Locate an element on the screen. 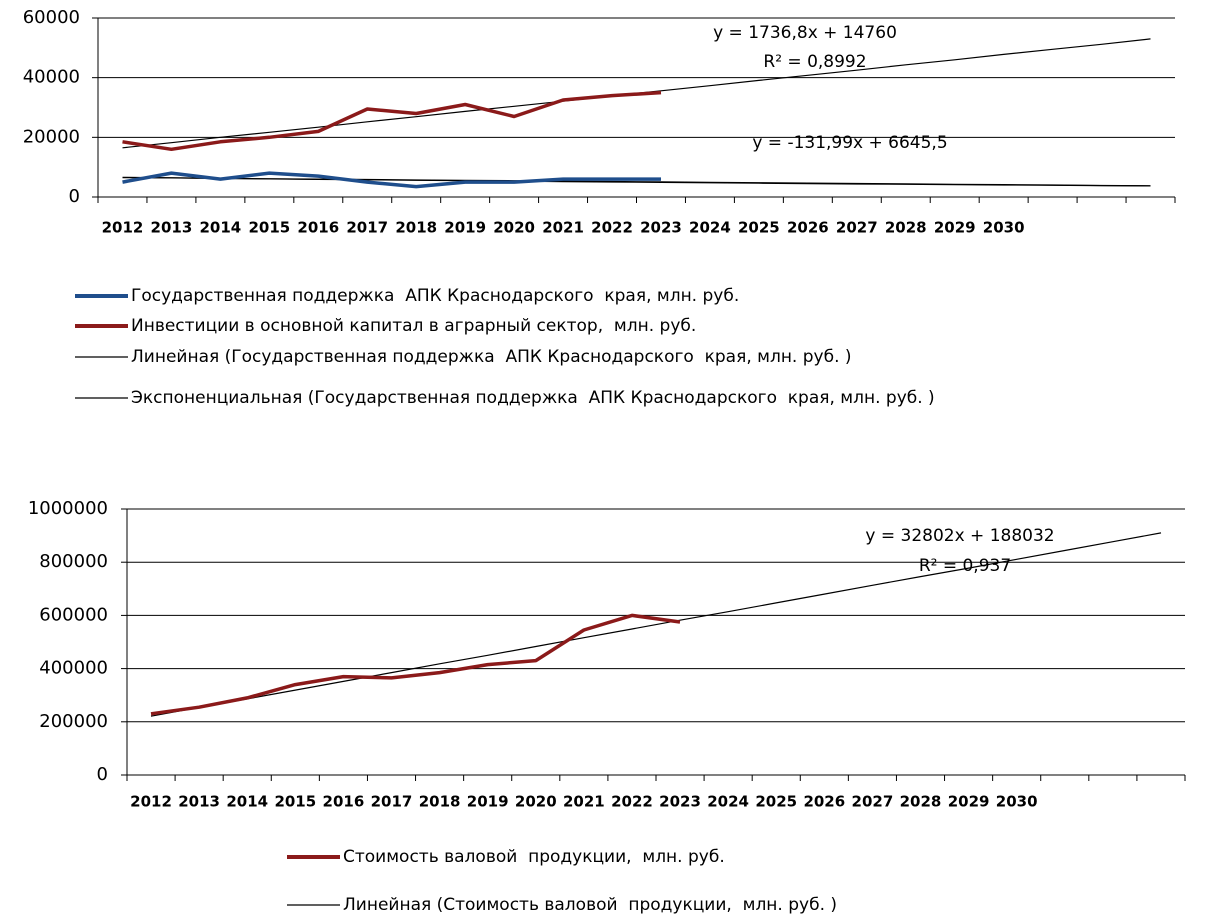  y-tick-label: 20000 is located at coordinates (51, 136).